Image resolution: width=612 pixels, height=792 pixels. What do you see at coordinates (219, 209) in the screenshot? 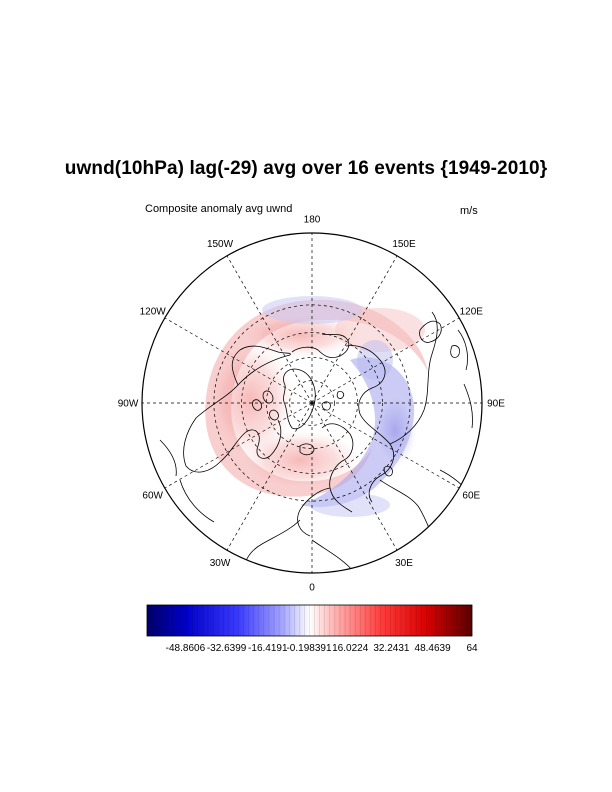
I see `left-subtitle: Composite anomaly avg uwnd` at bounding box center [219, 209].